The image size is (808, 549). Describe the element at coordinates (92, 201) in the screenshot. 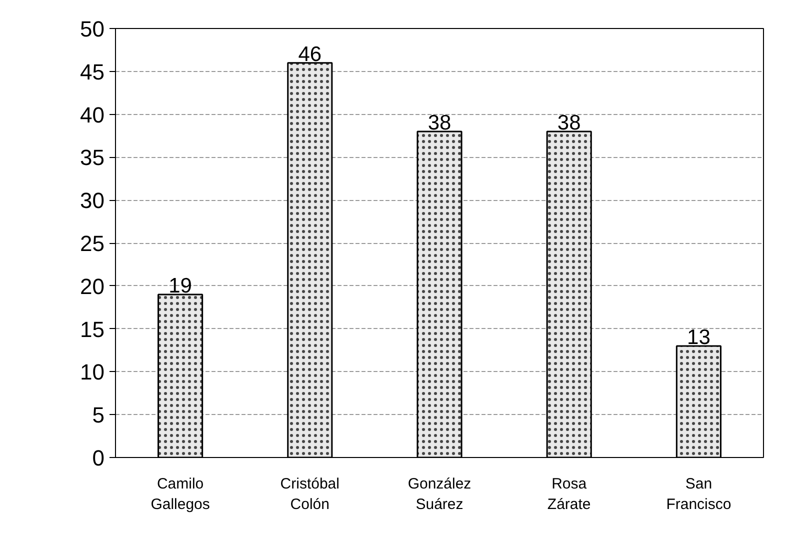

I see `y-tick-label: 30` at that location.